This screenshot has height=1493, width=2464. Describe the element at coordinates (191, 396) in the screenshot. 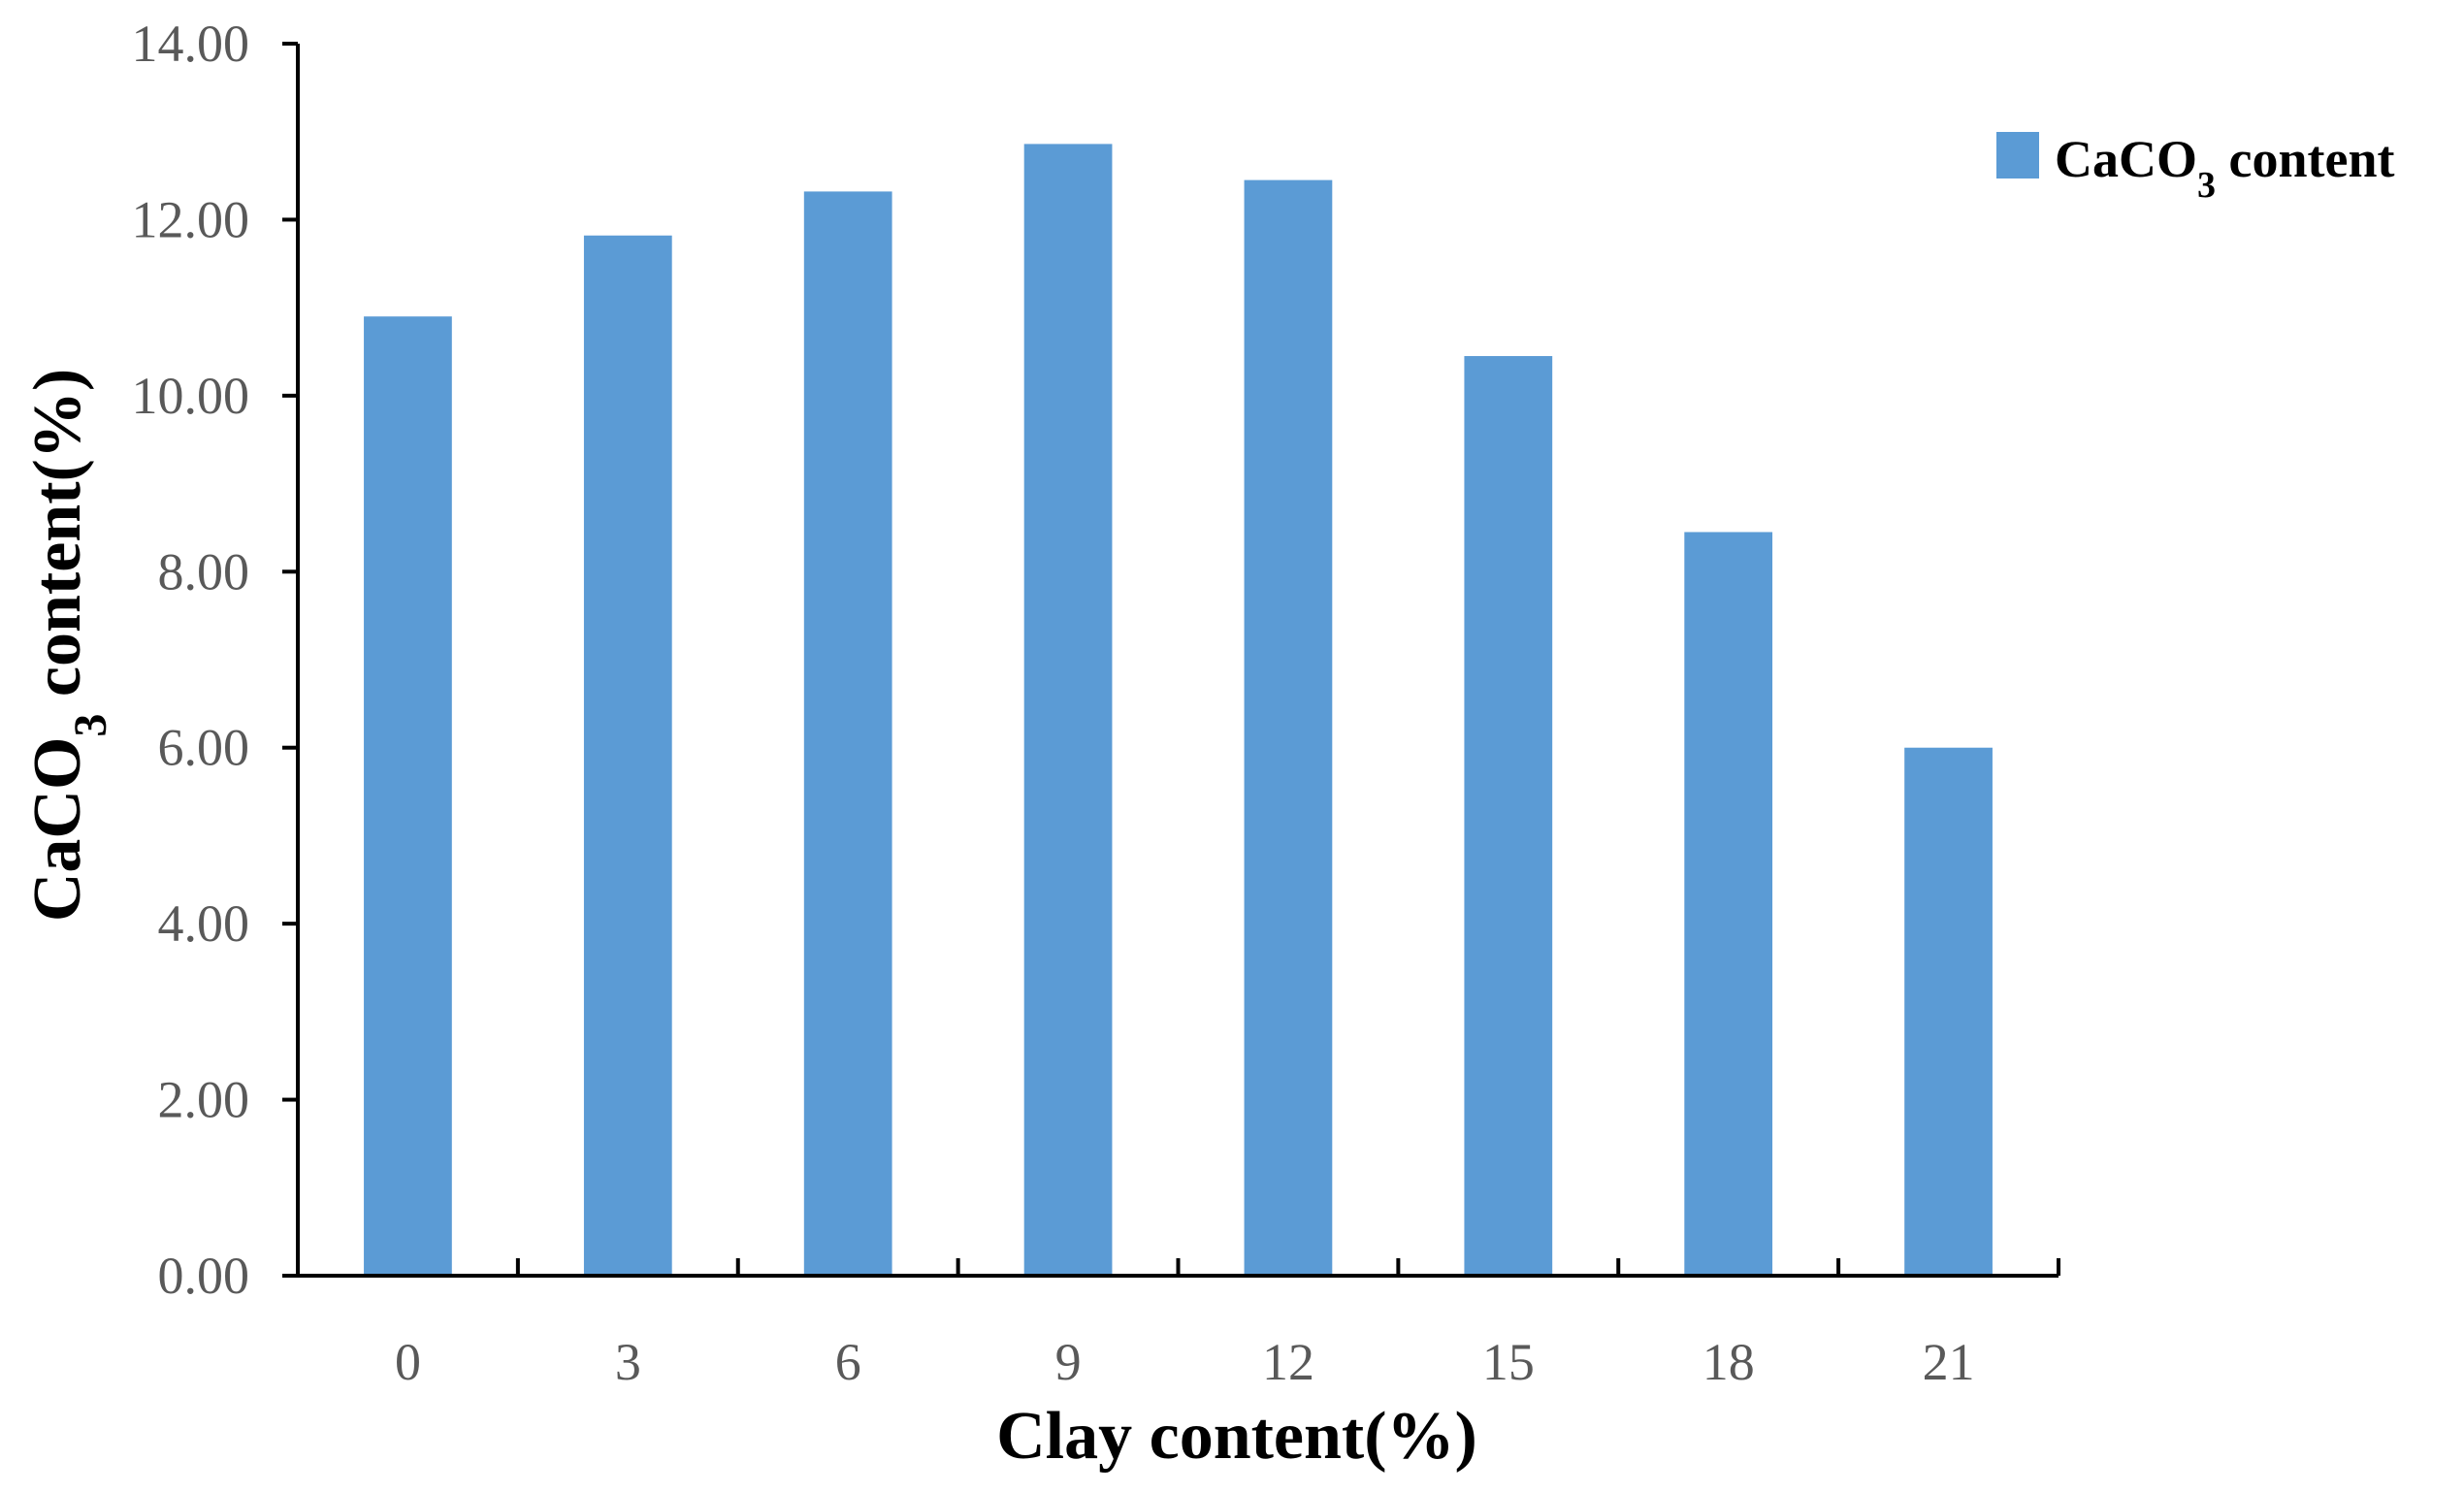

I see `y-tick-label: 10.00` at that location.